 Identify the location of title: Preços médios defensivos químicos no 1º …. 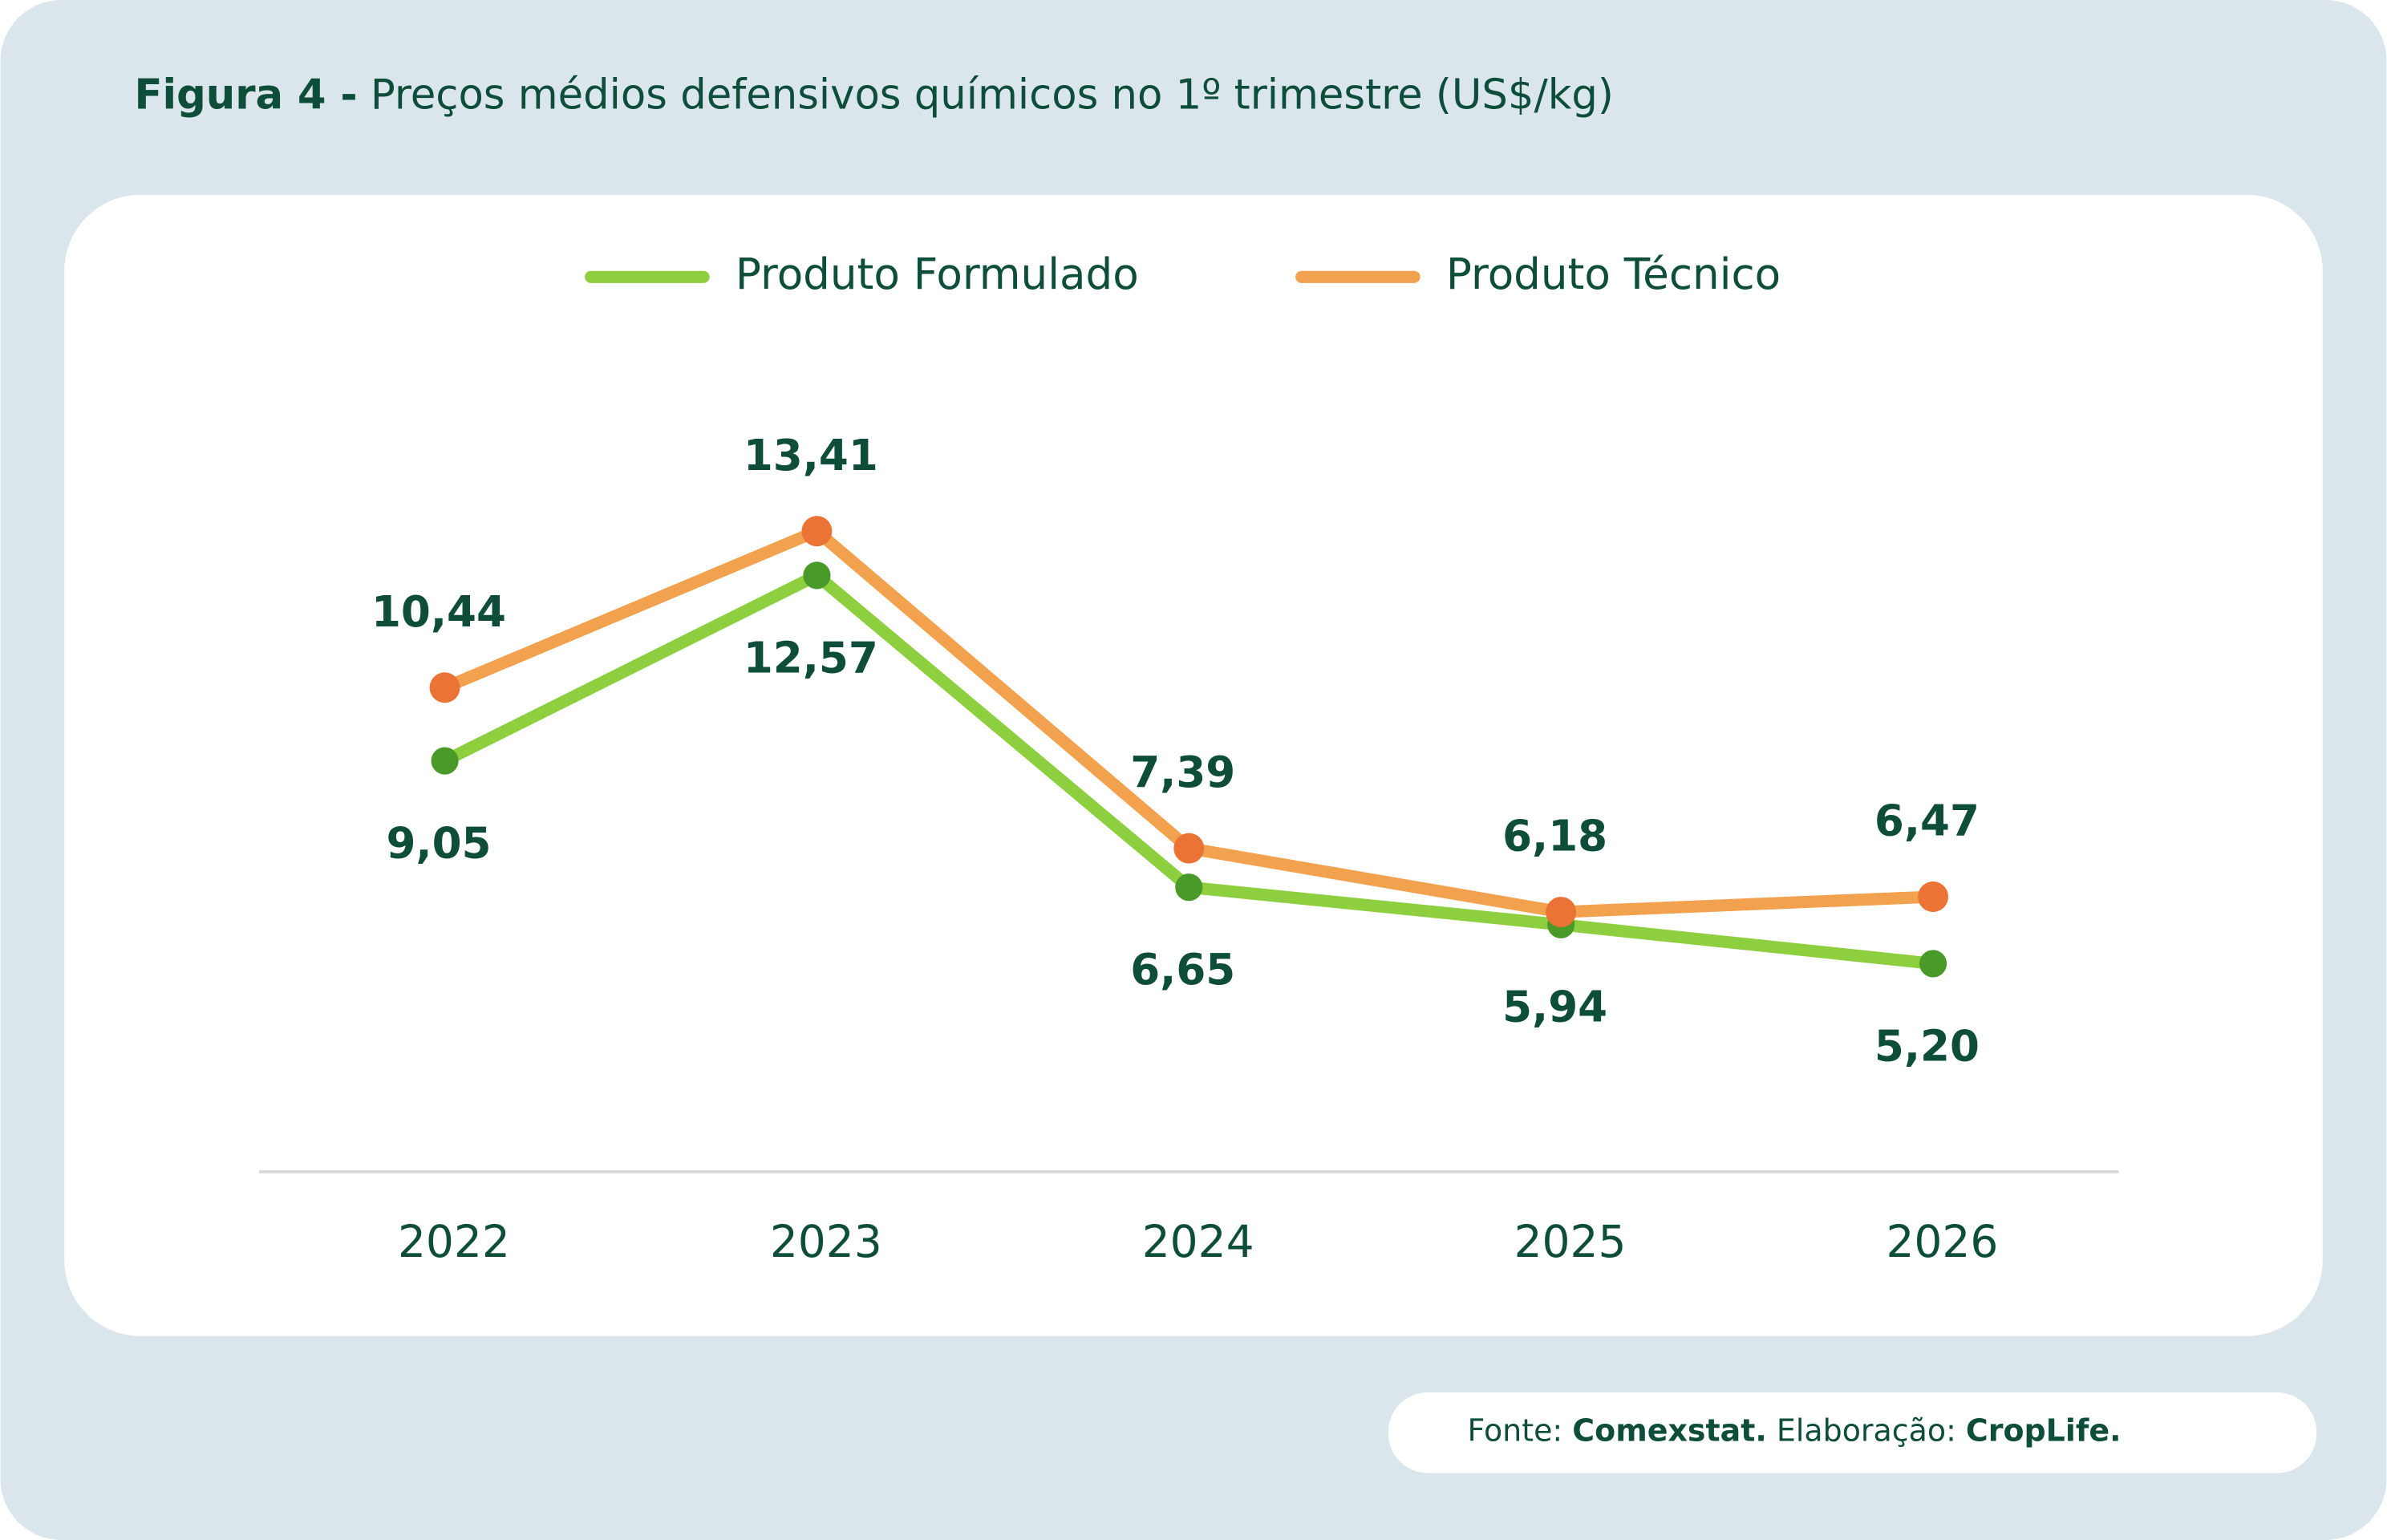
(992, 95).